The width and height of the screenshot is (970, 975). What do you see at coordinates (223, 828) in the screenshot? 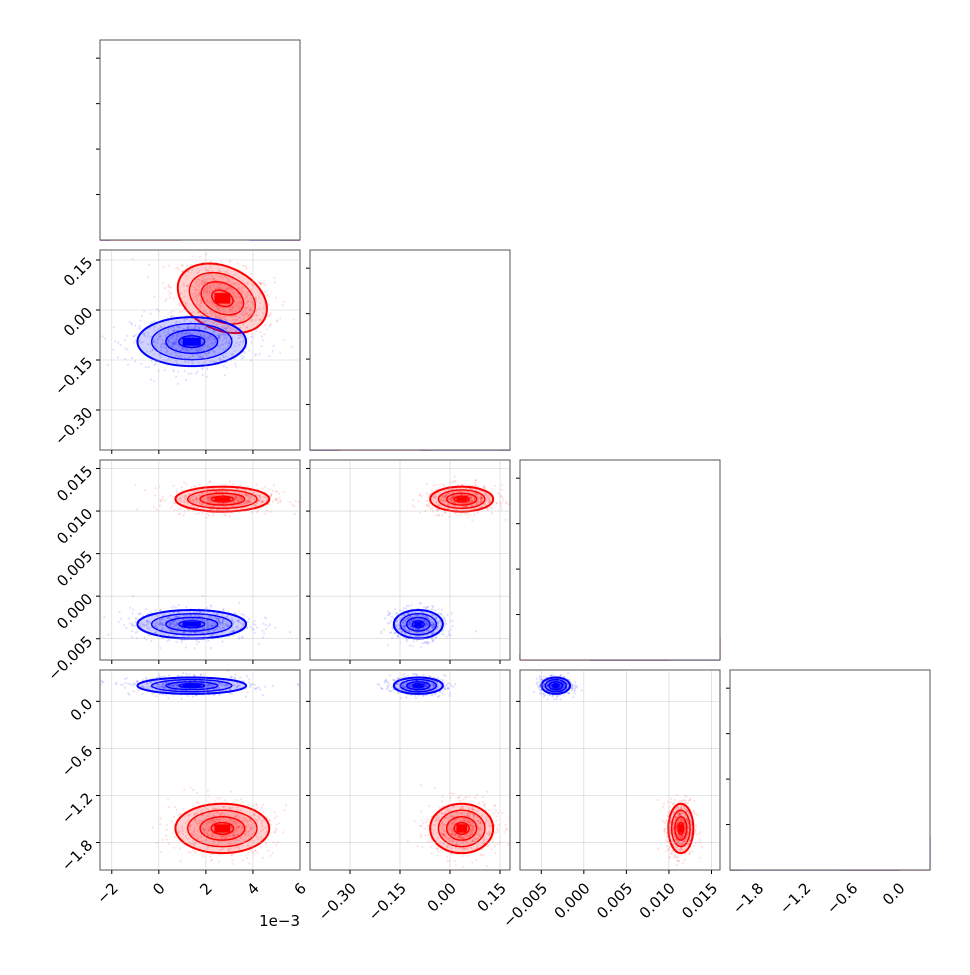
I see `density-peak` at bounding box center [223, 828].